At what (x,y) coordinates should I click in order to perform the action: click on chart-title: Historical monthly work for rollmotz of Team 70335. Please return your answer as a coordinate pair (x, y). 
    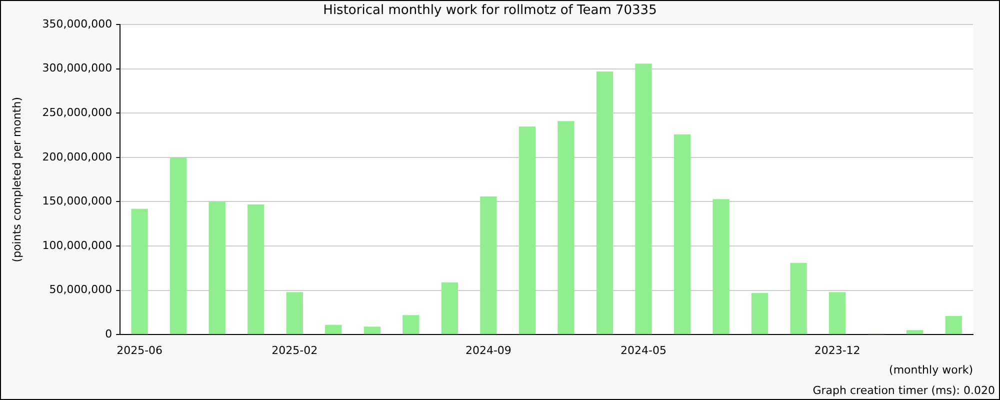
    Looking at the image, I should click on (490, 10).